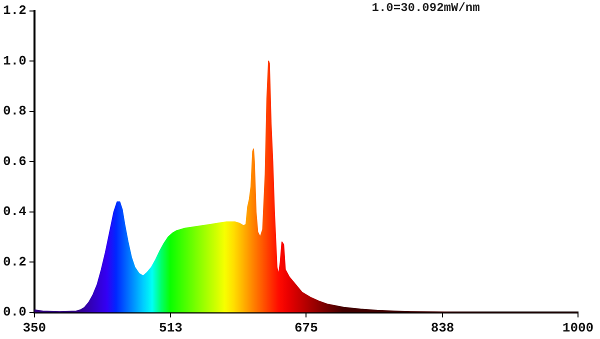 The width and height of the screenshot is (600, 339). What do you see at coordinates (426, 8) in the screenshot?
I see `annotation: 1.0=30.092mW/nm` at bounding box center [426, 8].